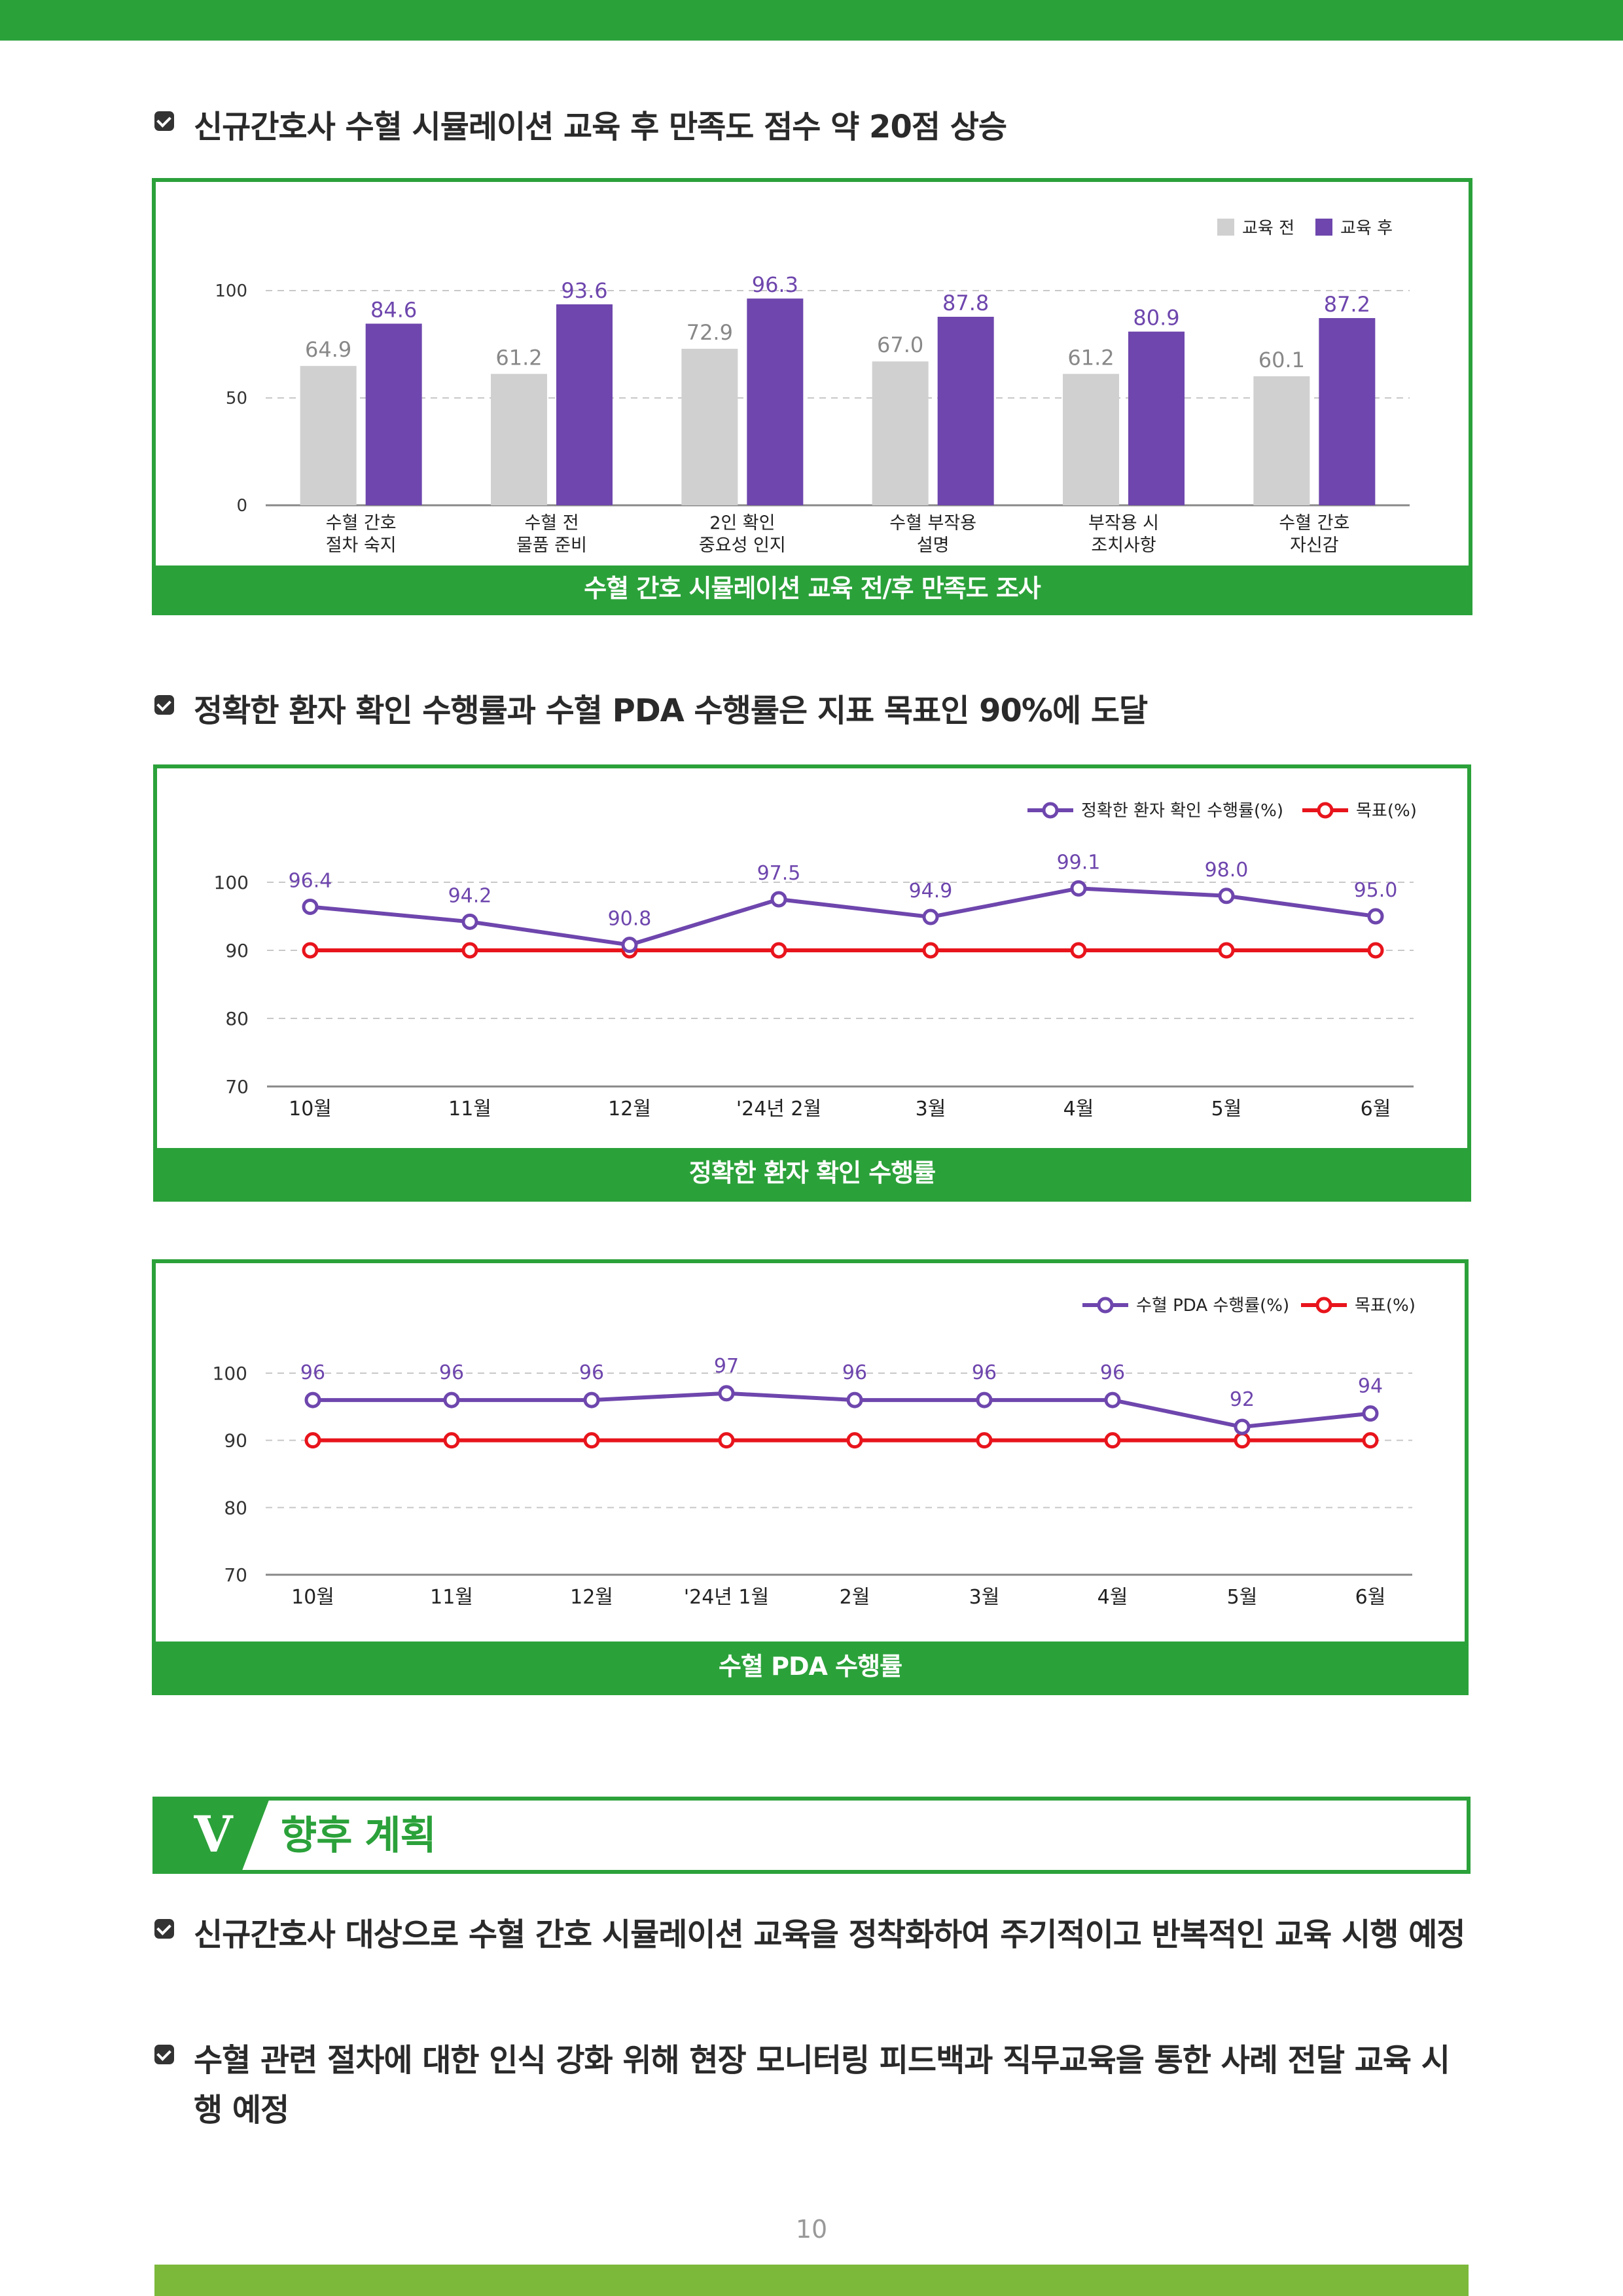 The image size is (1623, 2296). Describe the element at coordinates (1281, 360) in the screenshot. I see `bar-value-label: 60.1` at that location.